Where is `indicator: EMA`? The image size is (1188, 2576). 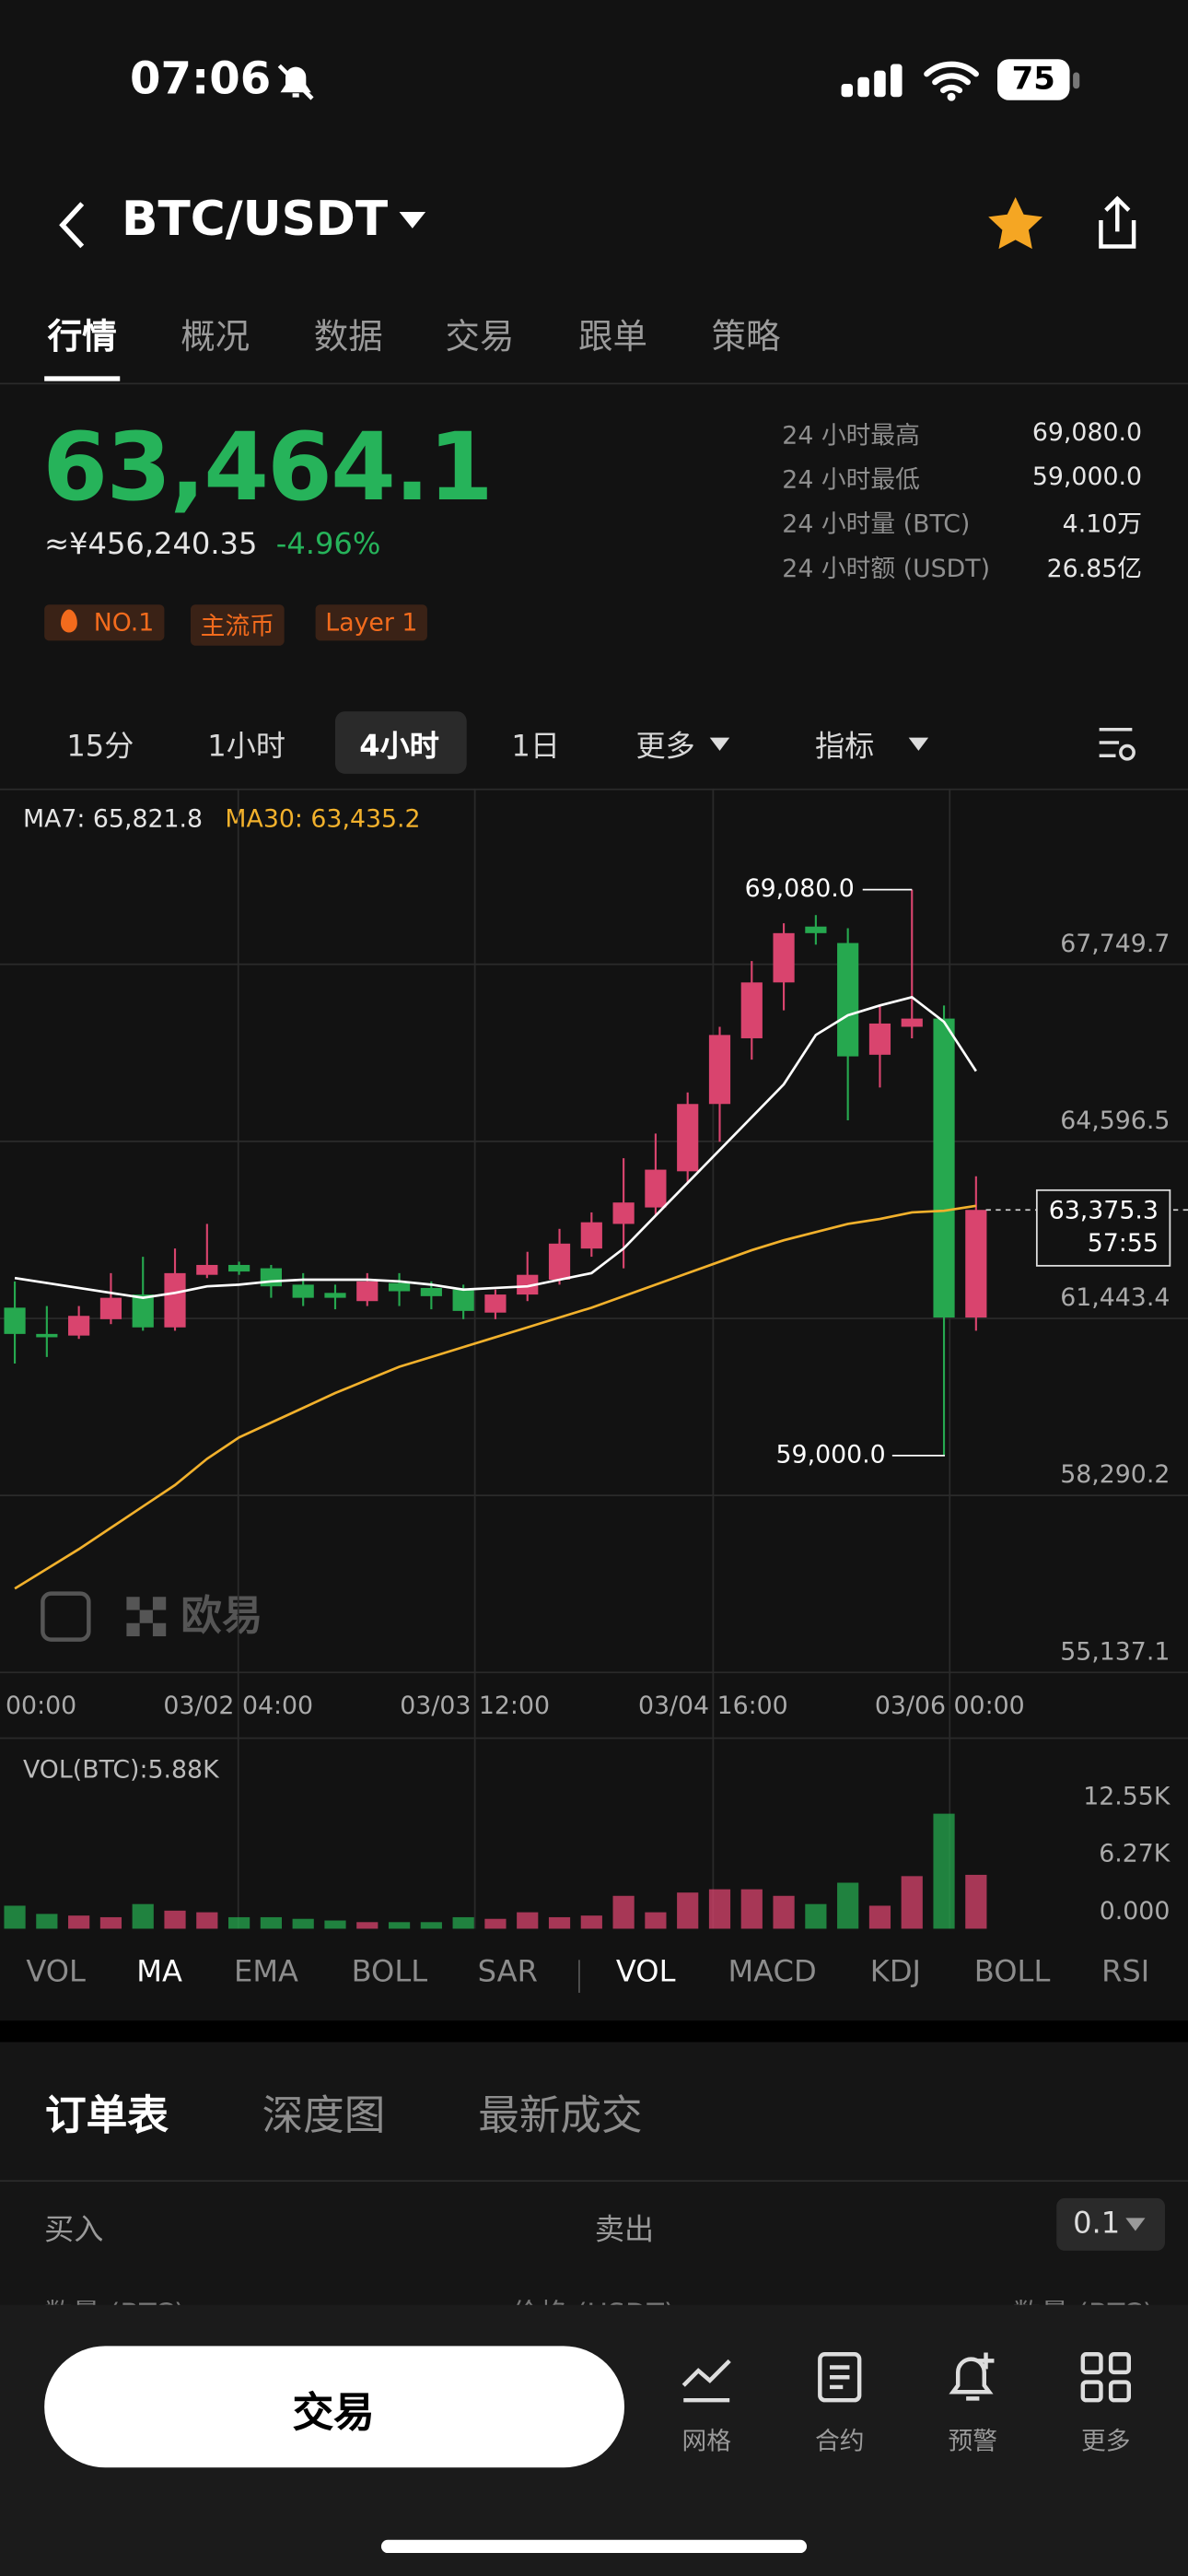
indicator: EMA is located at coordinates (266, 1972).